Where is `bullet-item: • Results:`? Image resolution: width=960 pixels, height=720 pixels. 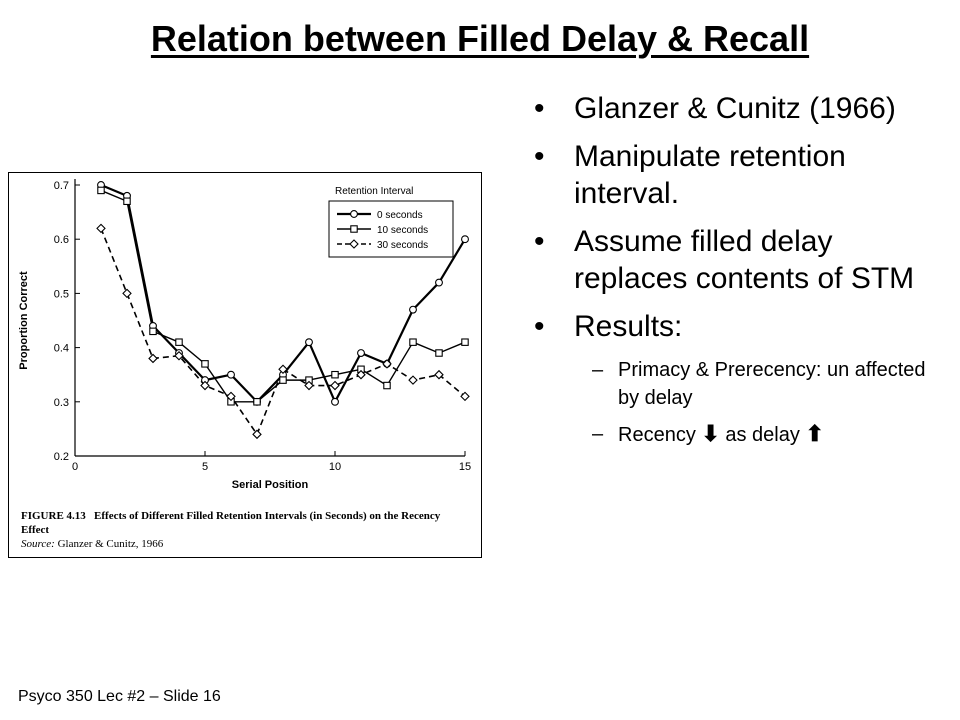 bullet-item: • Results: is located at coordinates (734, 326).